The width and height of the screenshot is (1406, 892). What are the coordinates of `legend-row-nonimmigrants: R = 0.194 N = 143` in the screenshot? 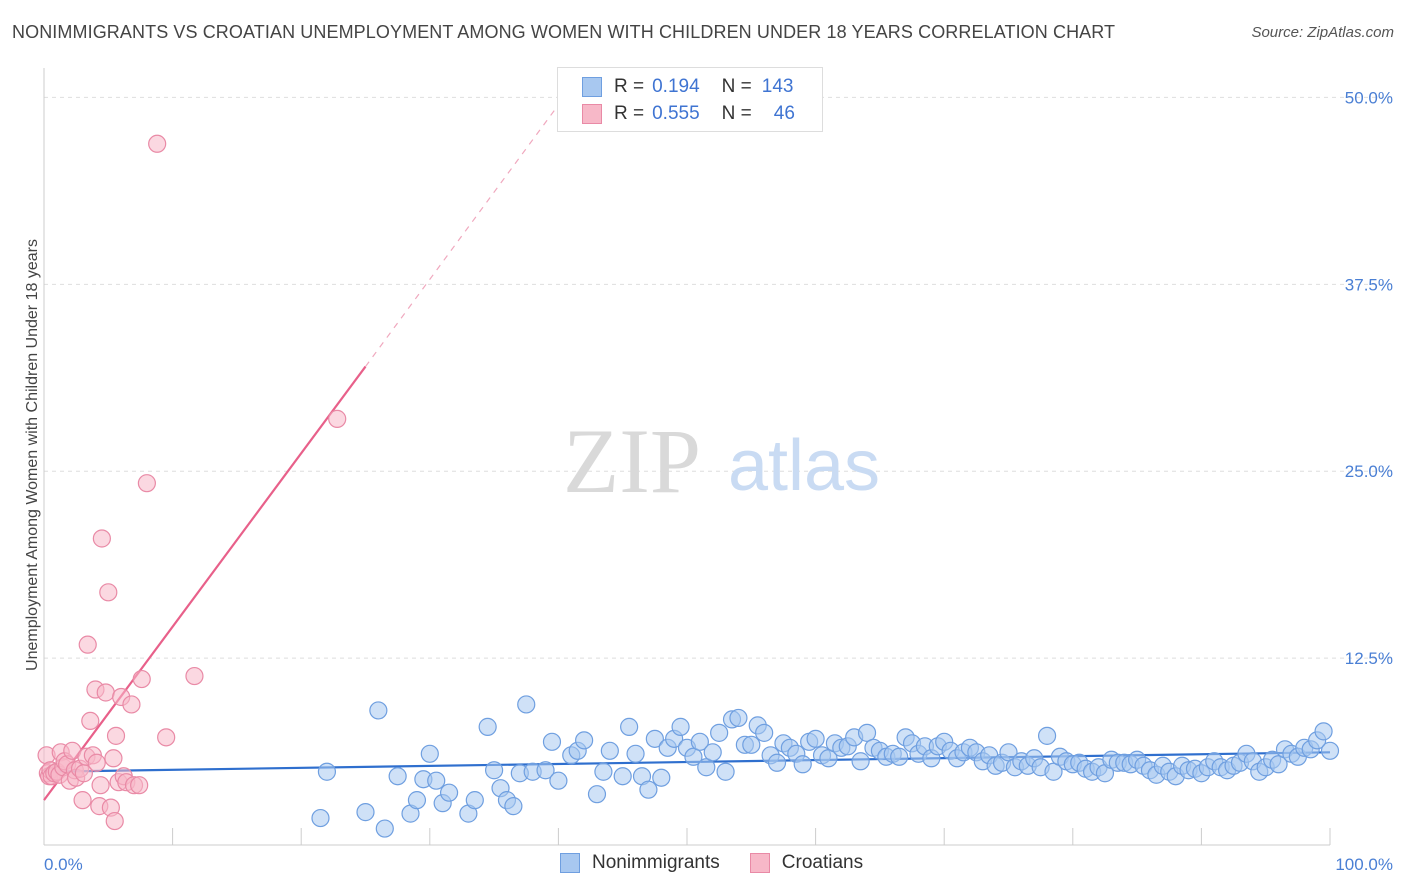 It's located at (687, 87).